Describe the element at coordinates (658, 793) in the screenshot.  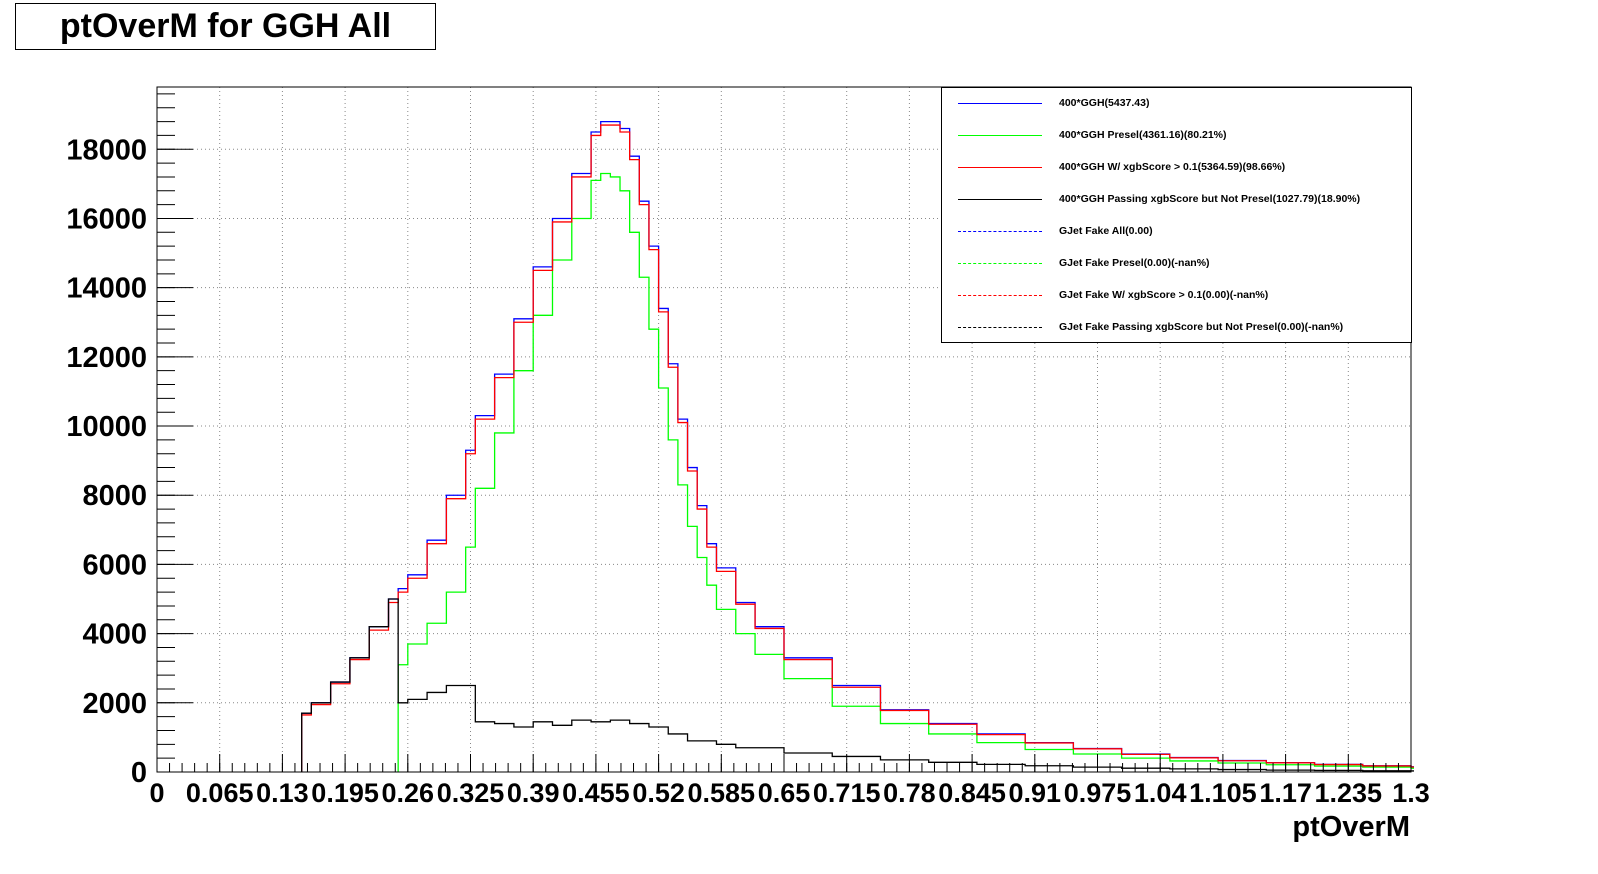
I see `x-tick-label: 0.52` at that location.